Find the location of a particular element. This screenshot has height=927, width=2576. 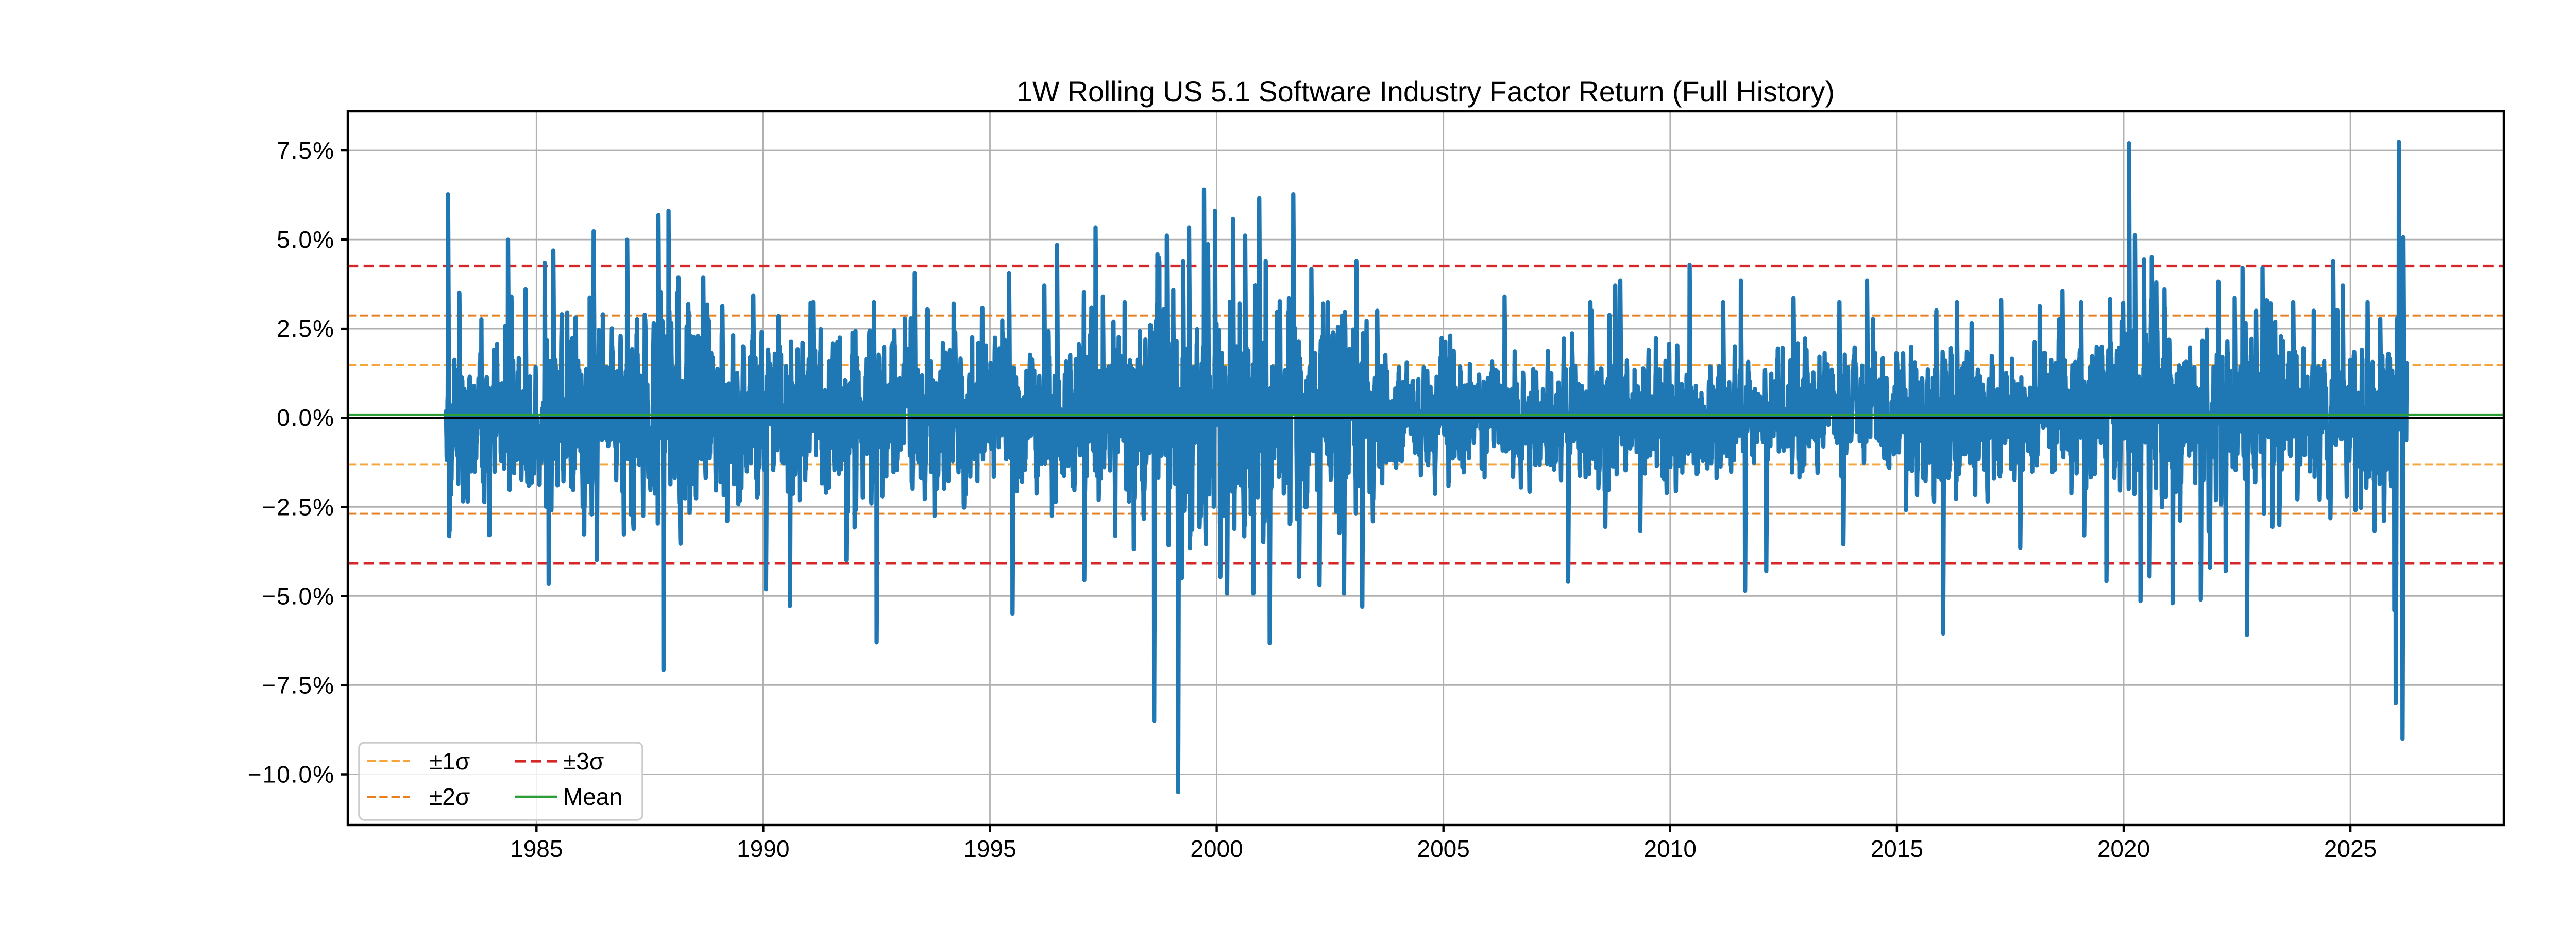

svg-text: 1990 is located at coordinates (763, 849).